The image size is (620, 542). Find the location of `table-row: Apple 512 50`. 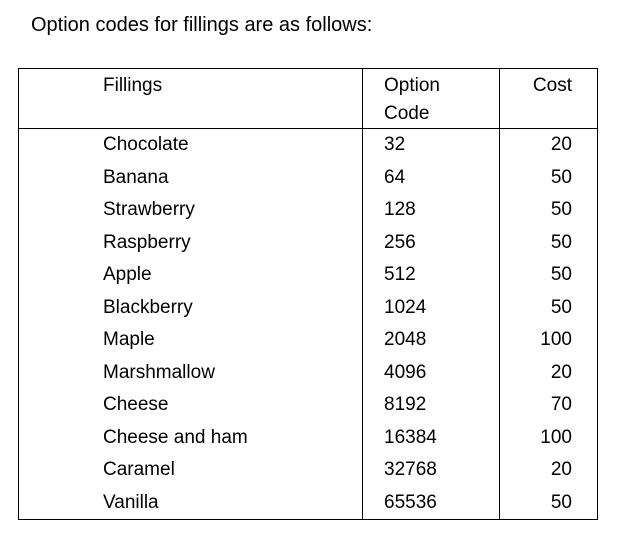

table-row: Apple 512 50 is located at coordinates (308, 275).